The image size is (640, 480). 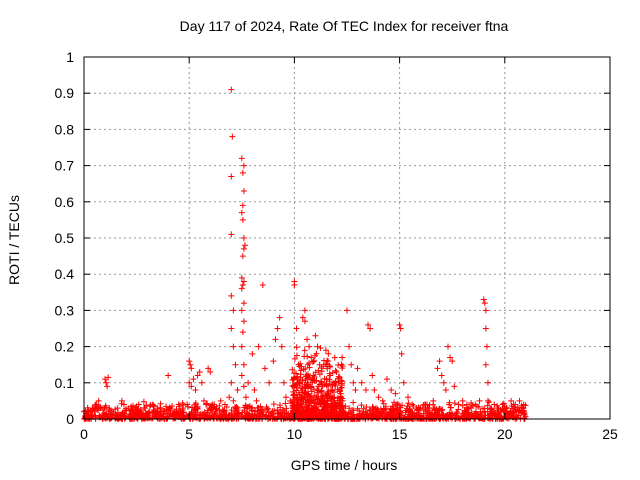 I want to click on x-tick-label: 15, so click(x=400, y=434).